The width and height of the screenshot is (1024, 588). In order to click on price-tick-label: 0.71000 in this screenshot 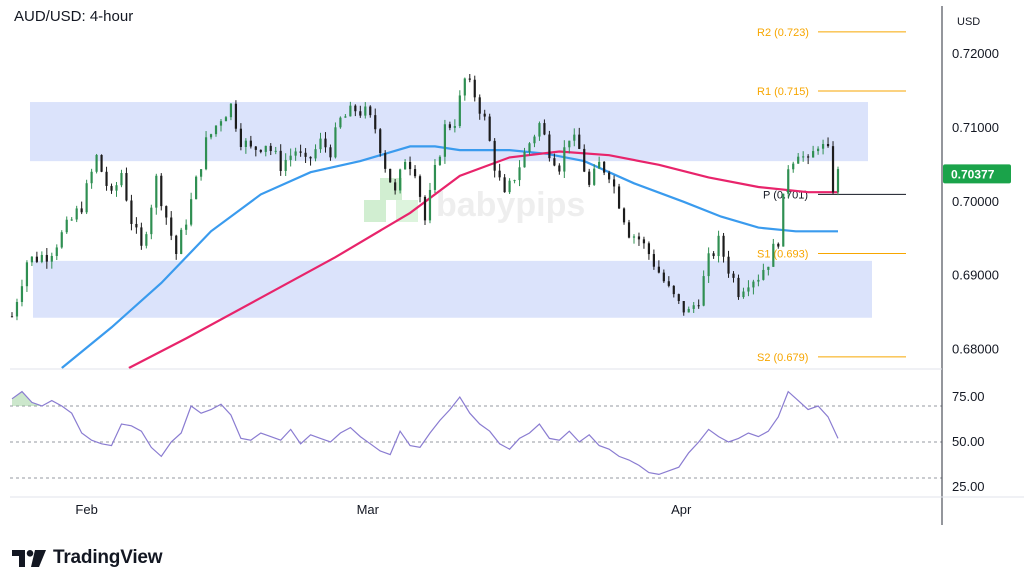, I will do `click(975, 127)`.